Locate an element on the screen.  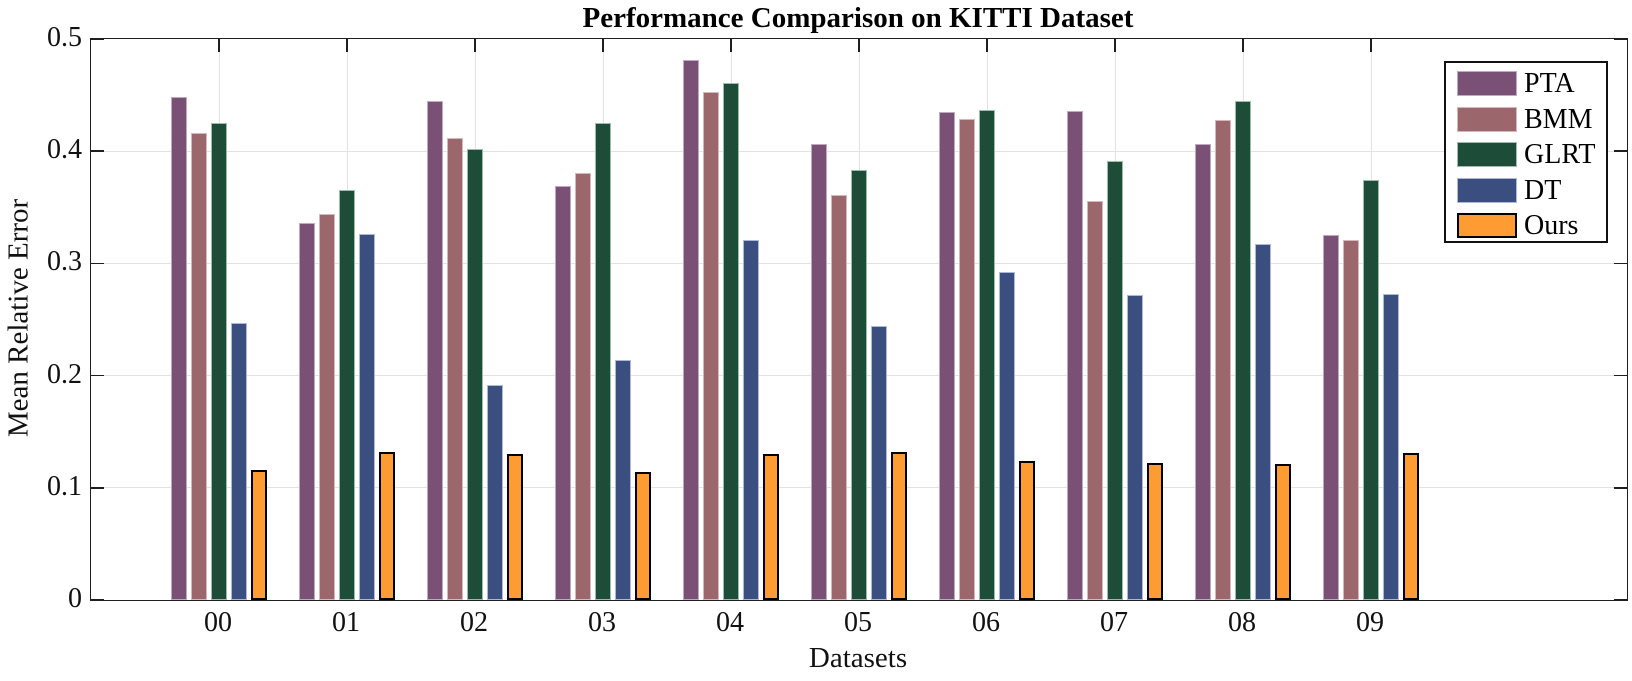
h-gridline is located at coordinates (859, 151).